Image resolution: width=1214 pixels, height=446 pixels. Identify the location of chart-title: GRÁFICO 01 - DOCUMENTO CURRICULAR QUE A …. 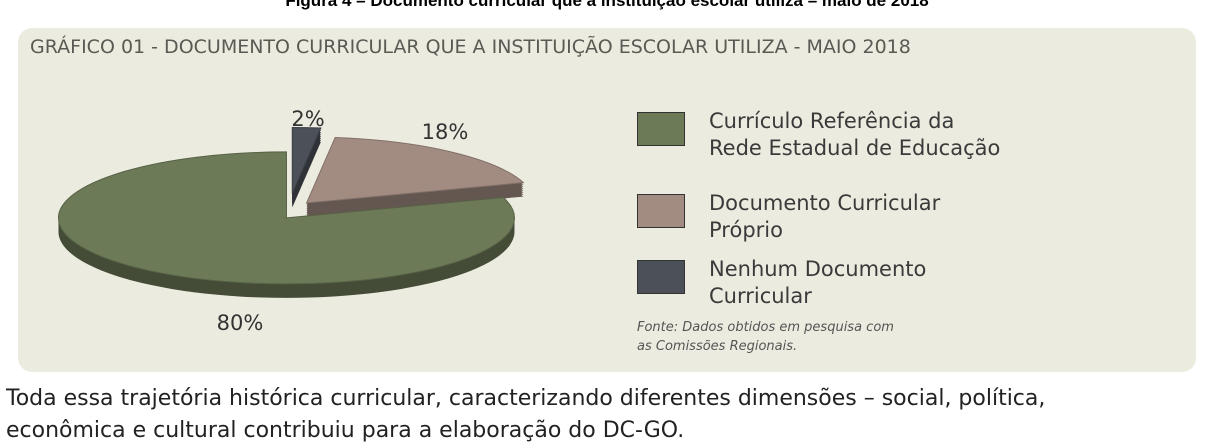
(470, 47).